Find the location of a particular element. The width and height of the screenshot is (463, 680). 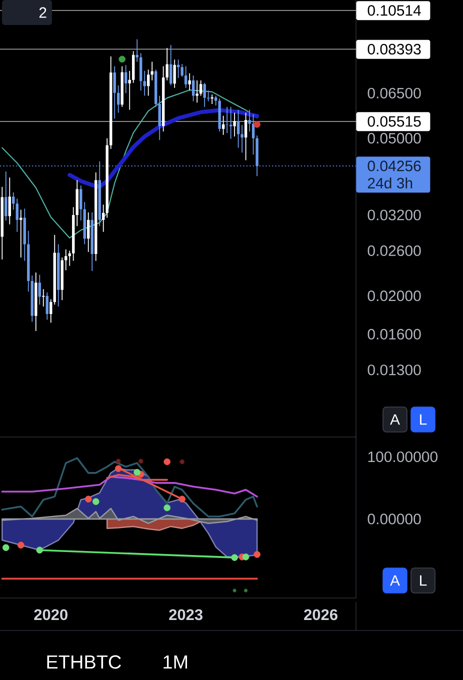

y-tick-label: 0.01600 is located at coordinates (394, 334).